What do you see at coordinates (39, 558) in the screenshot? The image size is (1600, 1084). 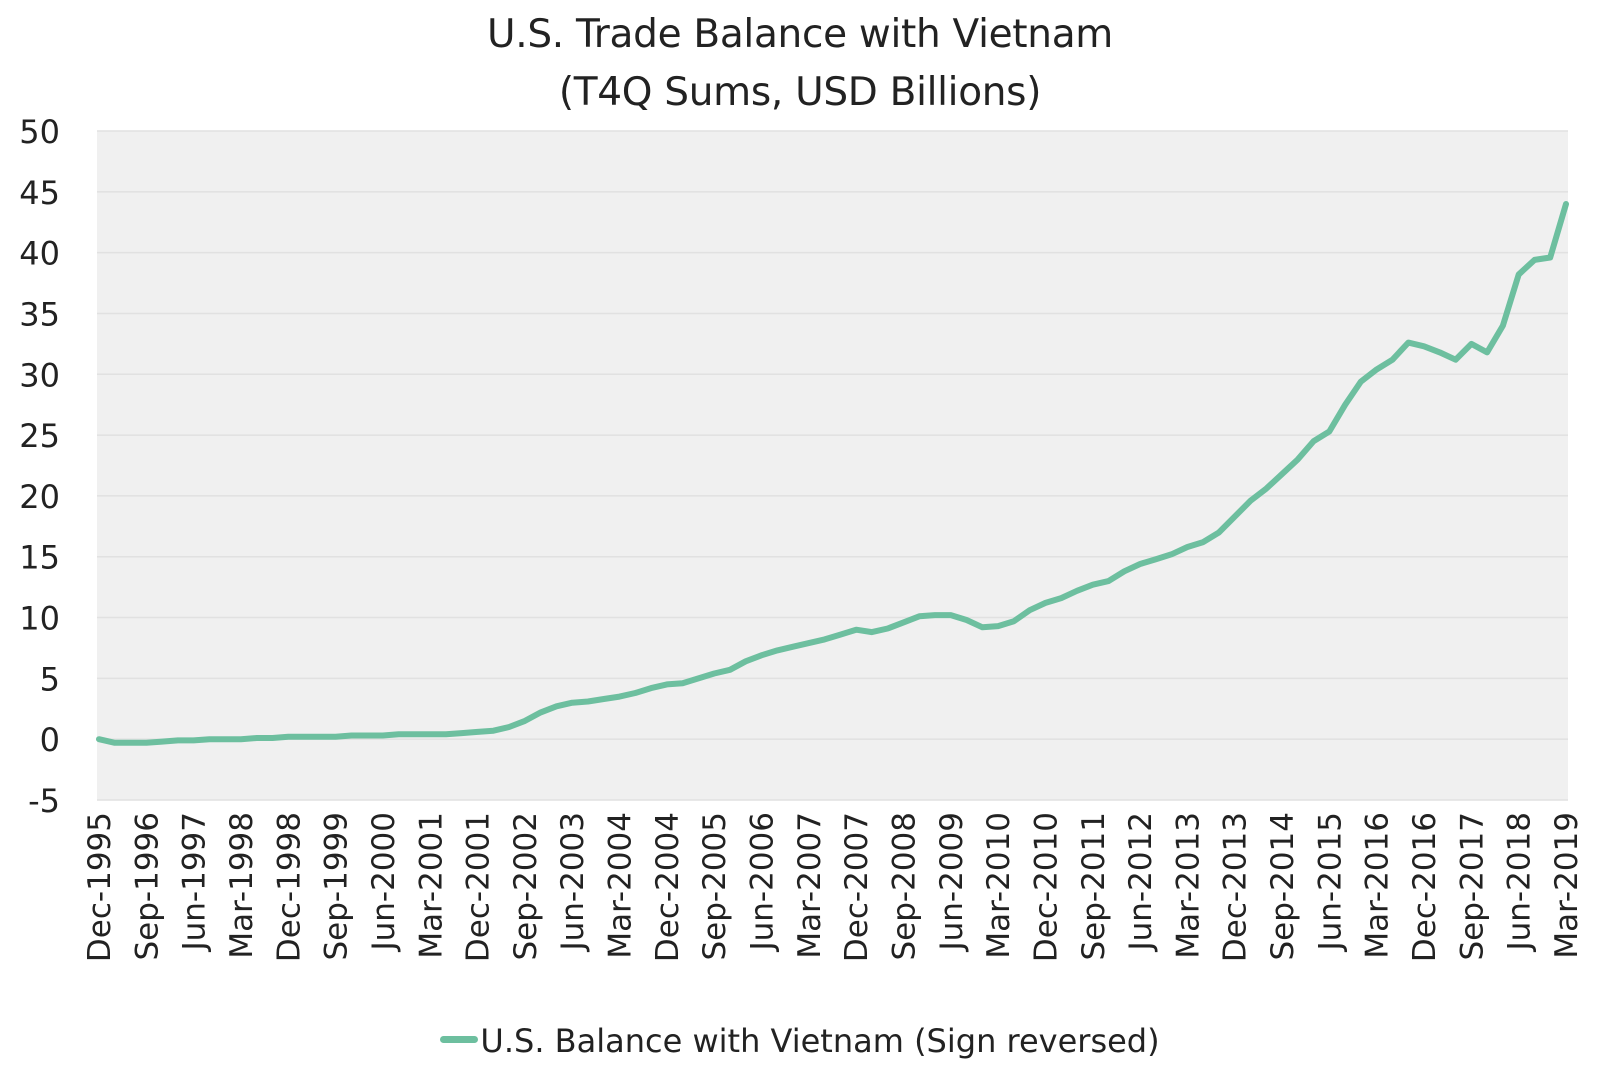 I see `y-tick-label: 15` at bounding box center [39, 558].